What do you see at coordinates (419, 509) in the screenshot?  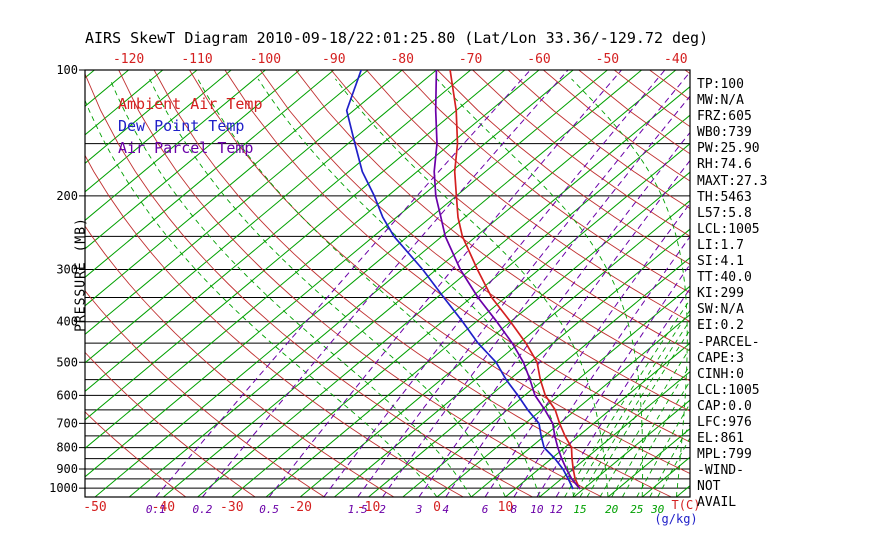 I see `mixing-ratio-label: 3` at bounding box center [419, 509].